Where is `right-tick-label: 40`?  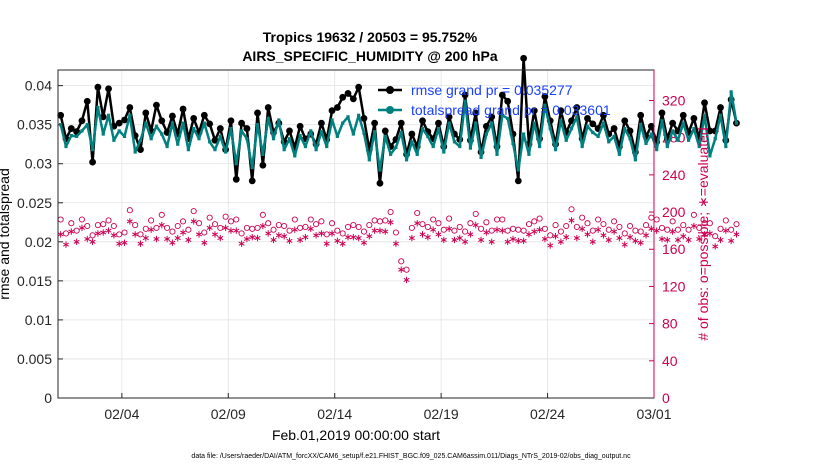 right-tick-label: 40 is located at coordinates (670, 361).